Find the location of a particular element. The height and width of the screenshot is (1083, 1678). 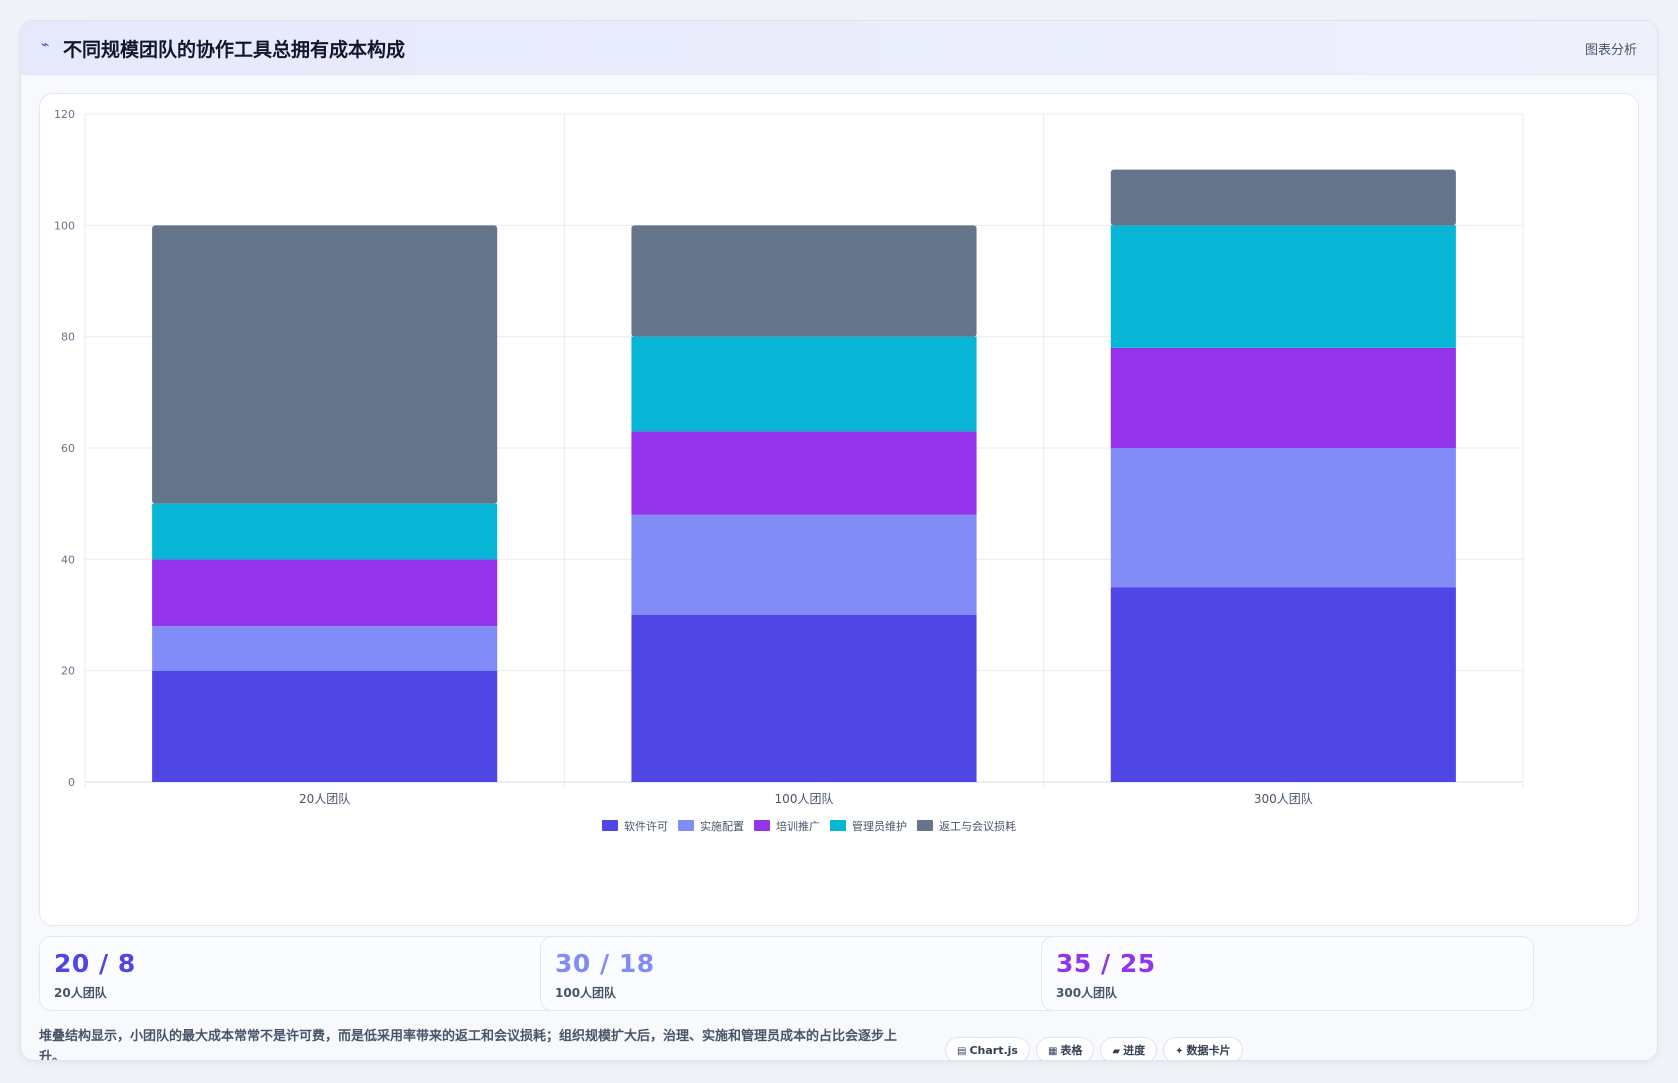

legend-label: 实施配置 is located at coordinates (722, 826).